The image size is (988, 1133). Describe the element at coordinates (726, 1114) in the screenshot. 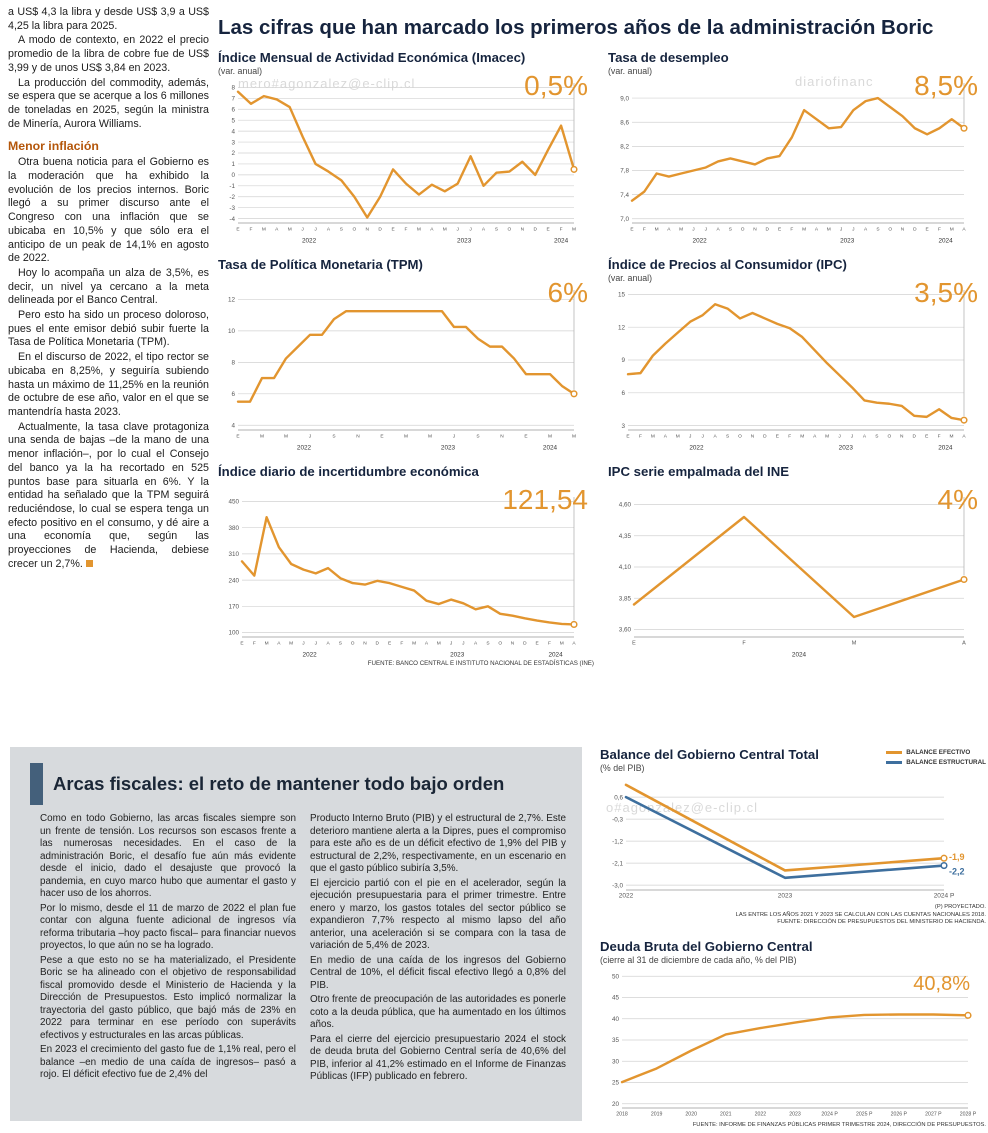

I see `svg-text: 2021` at that location.